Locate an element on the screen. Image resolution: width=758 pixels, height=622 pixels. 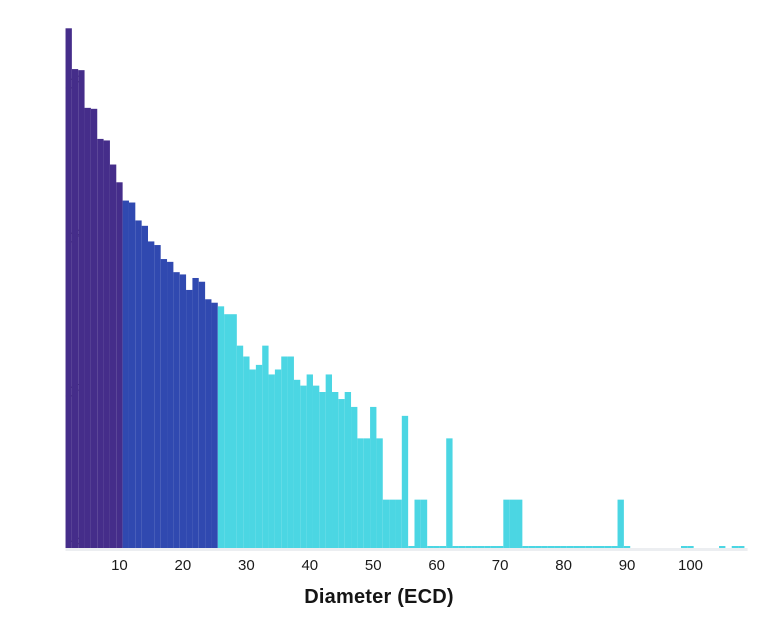
x-axis-label-text: Diameter (ECD) is located at coordinates (379, 597).